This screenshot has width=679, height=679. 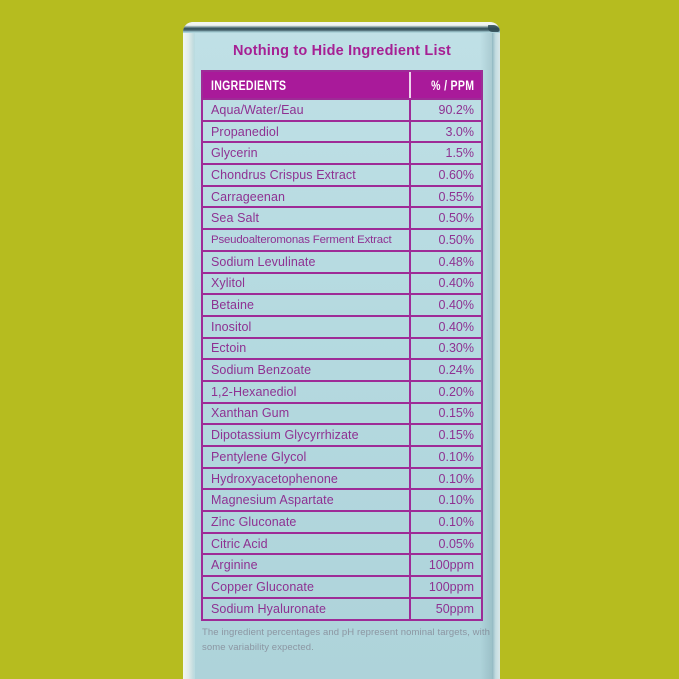 I want to click on table-row: Pseudoalteromonas Ferment Extract 0.50%, so click(x=342, y=239).